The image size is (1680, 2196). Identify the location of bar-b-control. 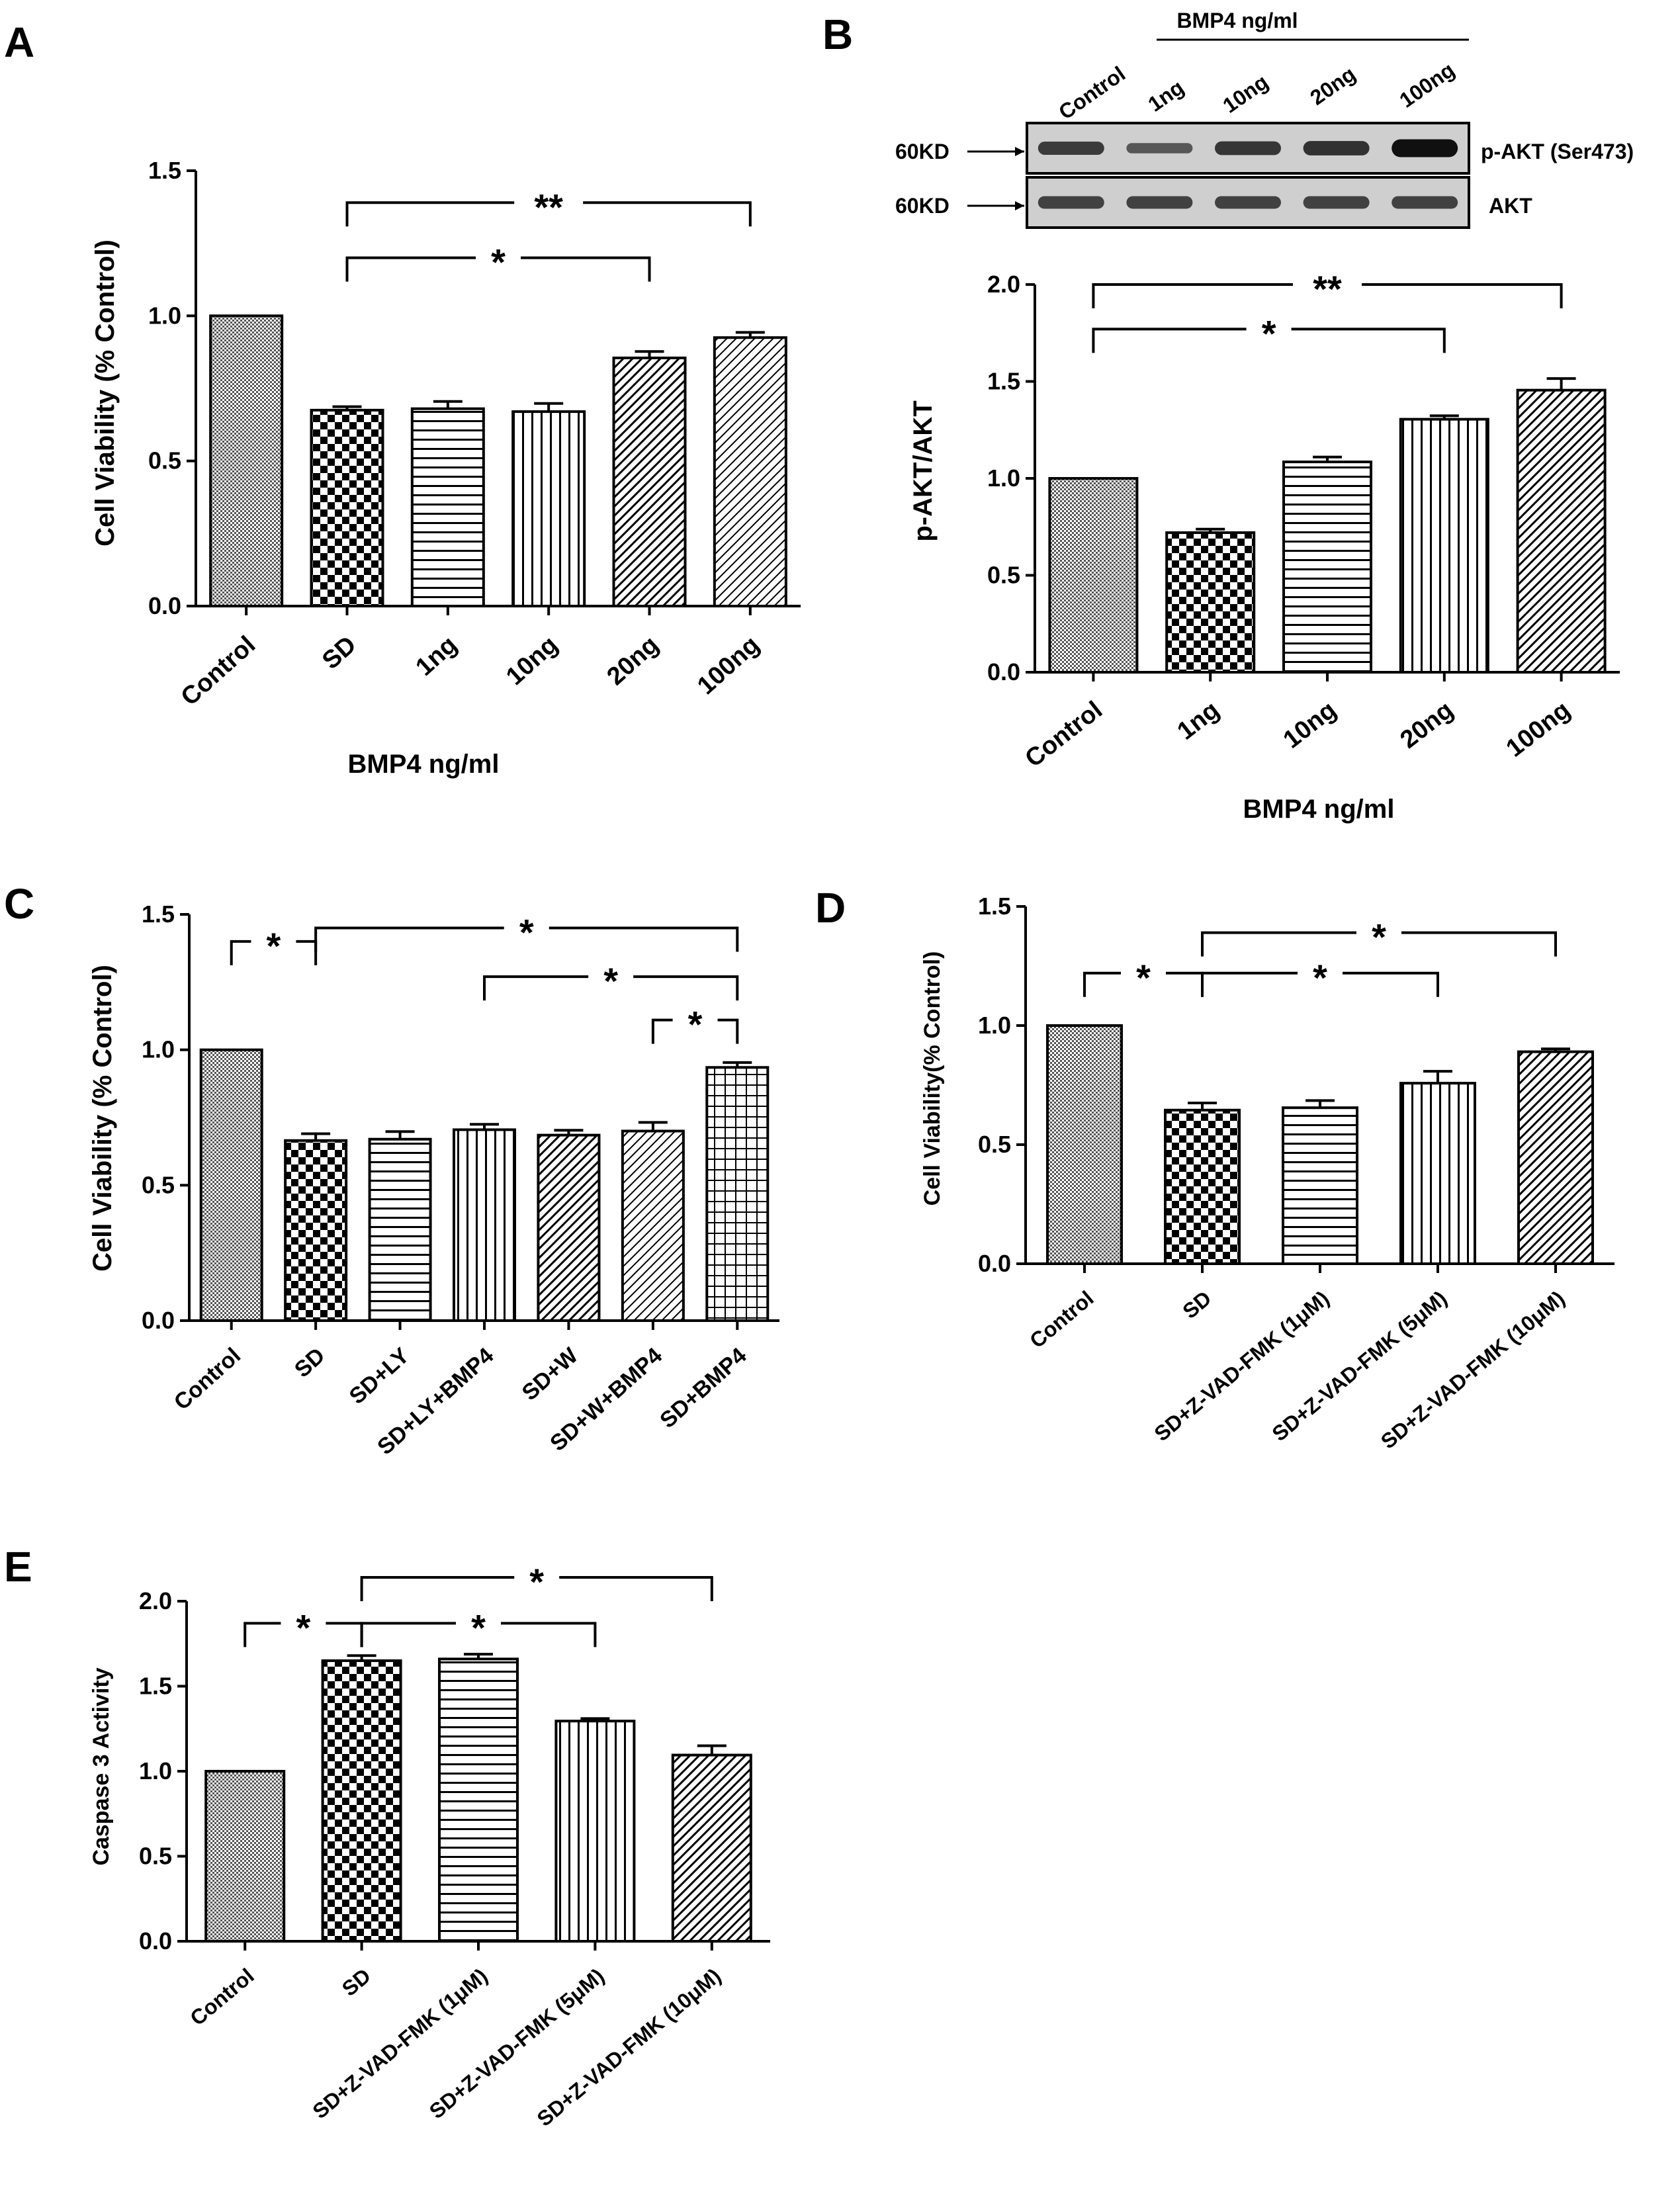
(1093, 576).